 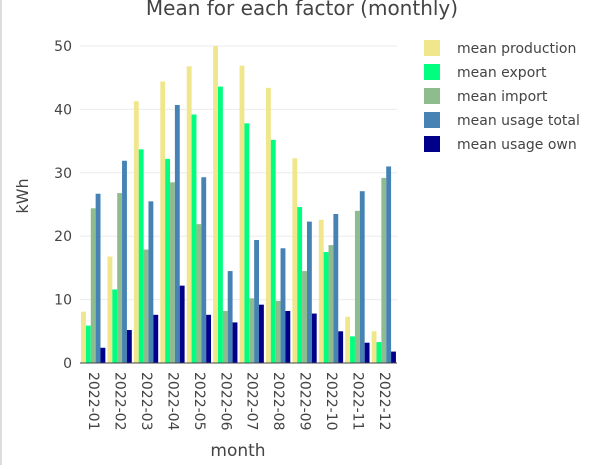 I want to click on y-tick-label: 10, so click(x=63, y=301).